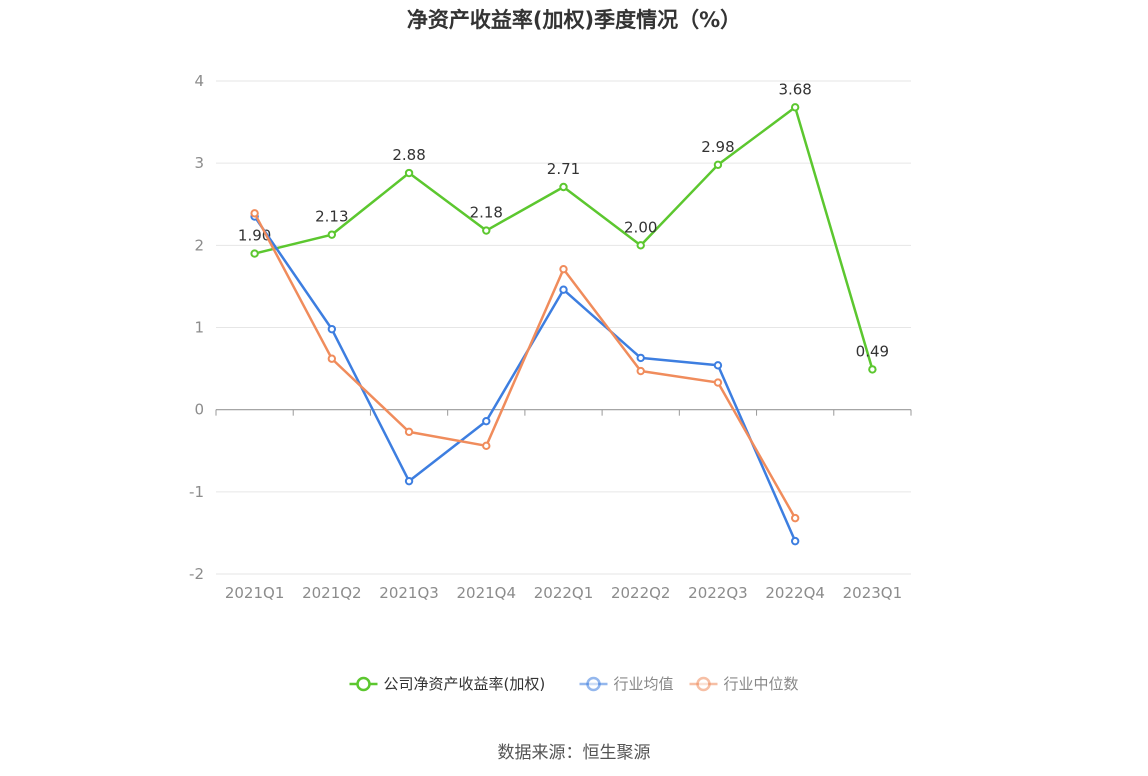 This screenshot has height=776, width=1148. Describe the element at coordinates (199, 81) in the screenshot. I see `y-tick-label: 4` at that location.